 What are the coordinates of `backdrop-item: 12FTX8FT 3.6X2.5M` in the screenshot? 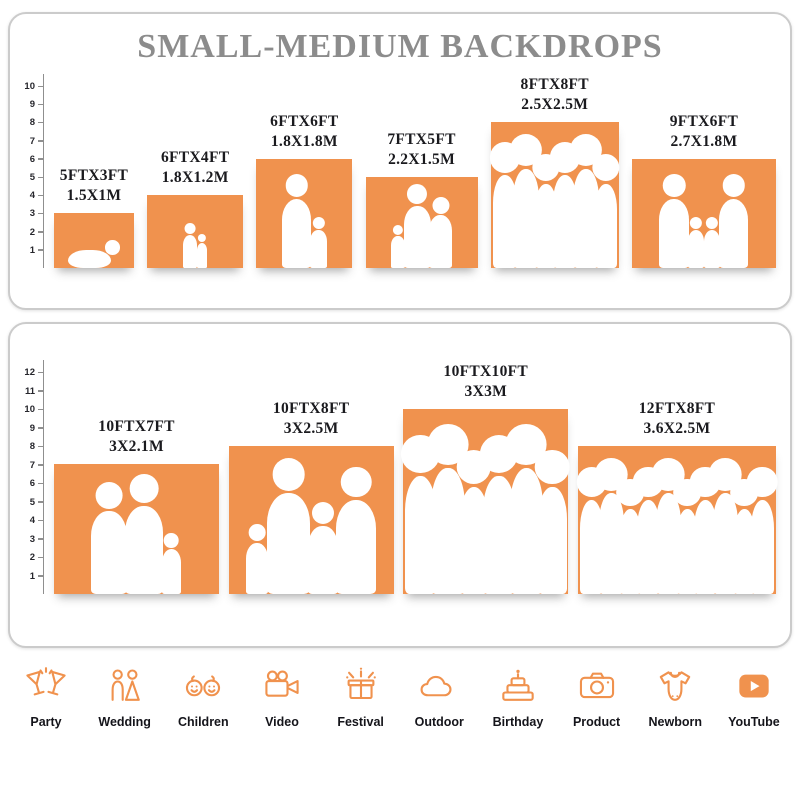 It's located at (677, 496).